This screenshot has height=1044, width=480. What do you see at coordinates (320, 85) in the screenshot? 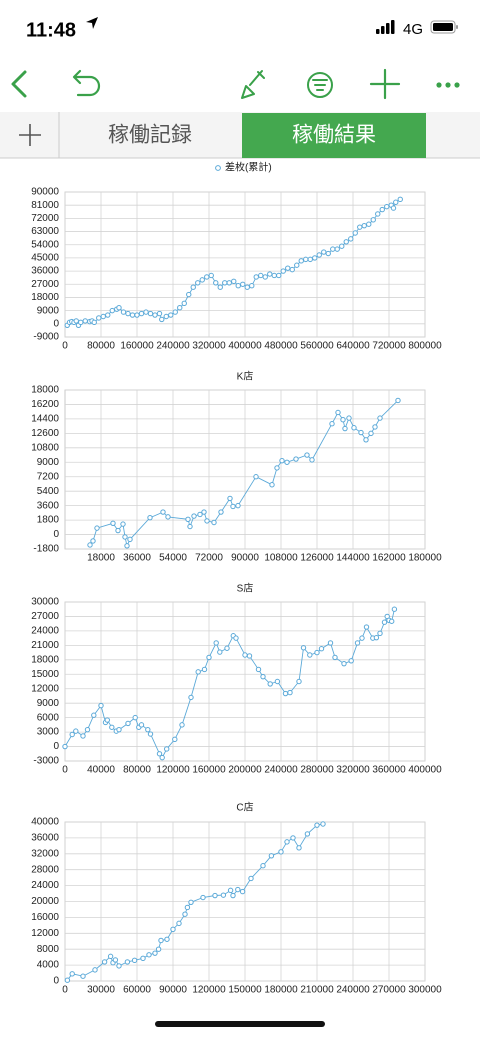
I see `filter-button` at bounding box center [320, 85].